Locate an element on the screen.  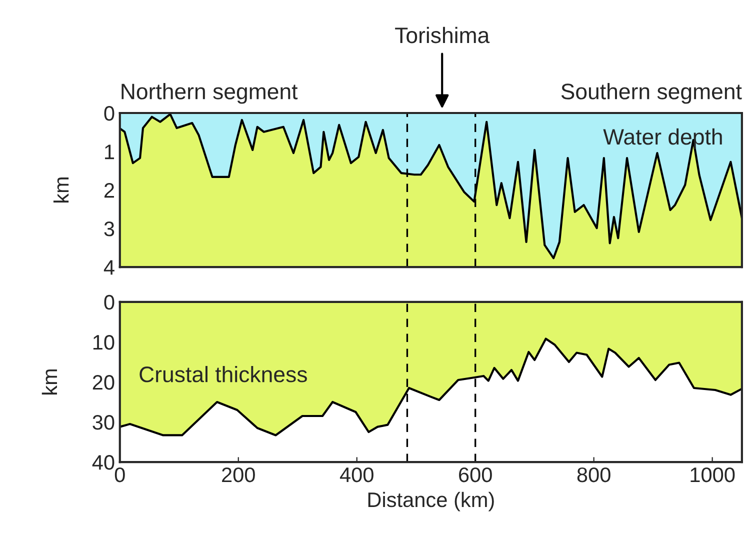
series-label: Water depth is located at coordinates (662, 139).